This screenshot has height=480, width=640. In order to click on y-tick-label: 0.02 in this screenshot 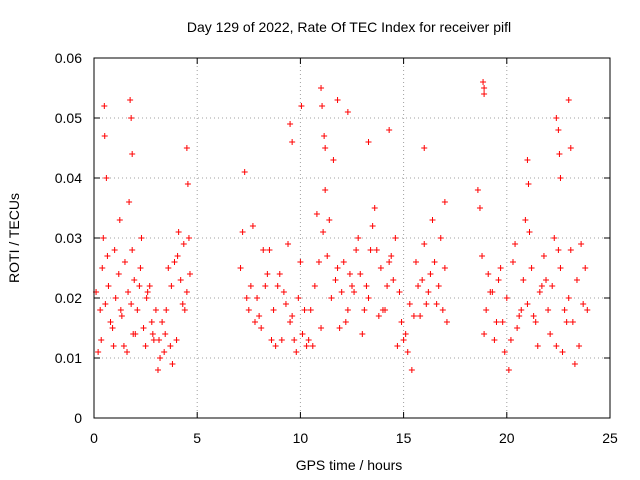, I will do `click(68, 298)`.